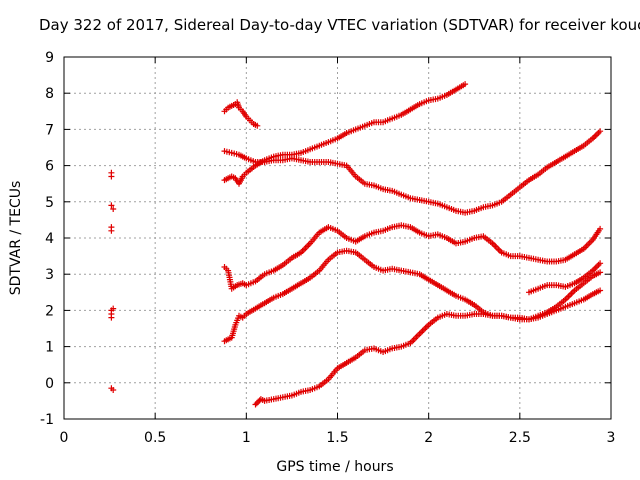 This screenshot has height=480, width=640. Describe the element at coordinates (334, 467) in the screenshot. I see `x-axis-label: GPS time / hours` at that location.